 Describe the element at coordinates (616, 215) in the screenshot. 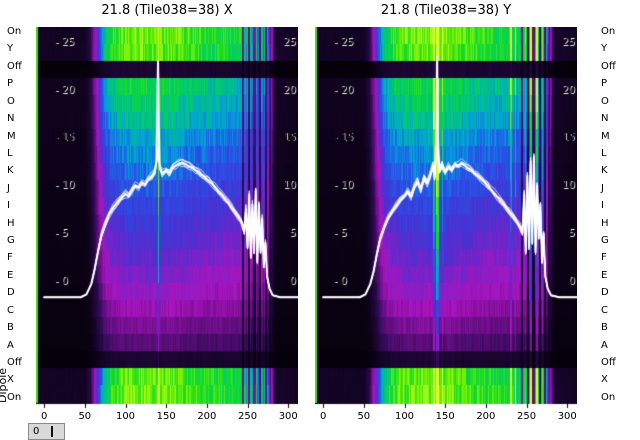

I see `dipole-axis-right: On Y Off P O N M L K J I H G F E D C B A Off X On` at that location.